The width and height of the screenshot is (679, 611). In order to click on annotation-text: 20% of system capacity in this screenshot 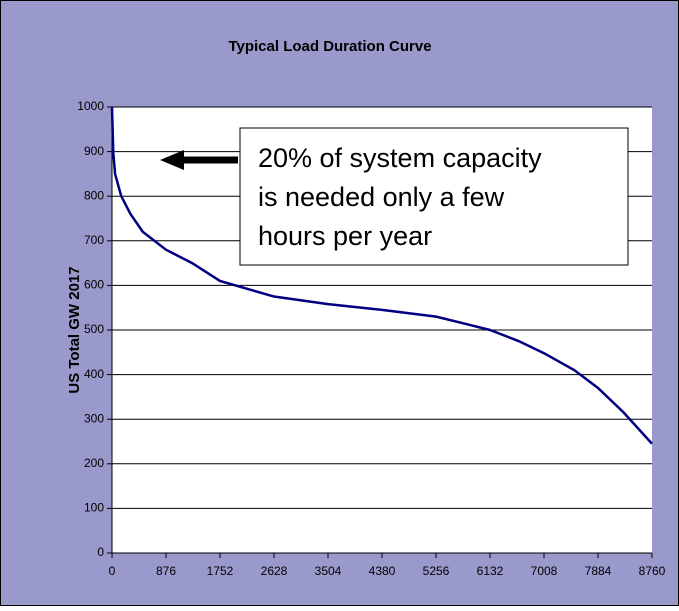, I will do `click(400, 158)`.